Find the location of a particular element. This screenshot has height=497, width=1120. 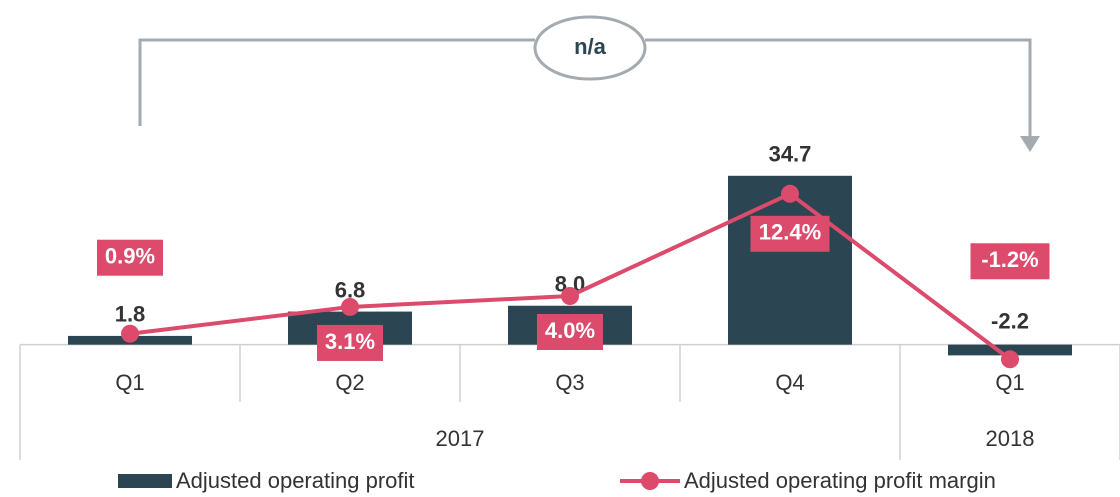

bar-value-label: 34.7 is located at coordinates (790, 154).